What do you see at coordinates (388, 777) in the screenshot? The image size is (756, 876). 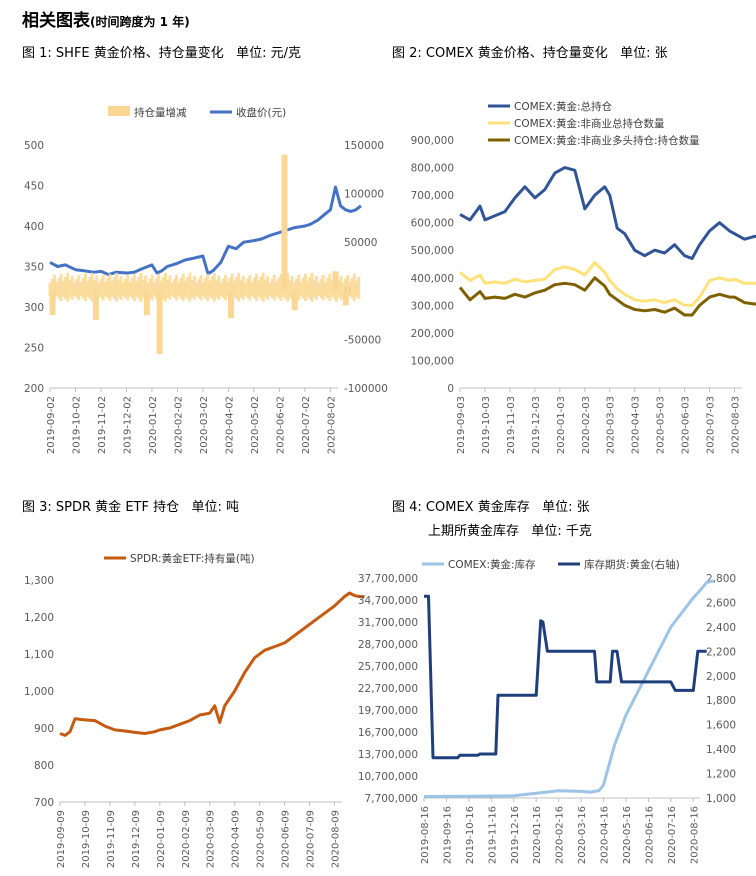 I see `y-tick-label: 10,700,000` at bounding box center [388, 777].